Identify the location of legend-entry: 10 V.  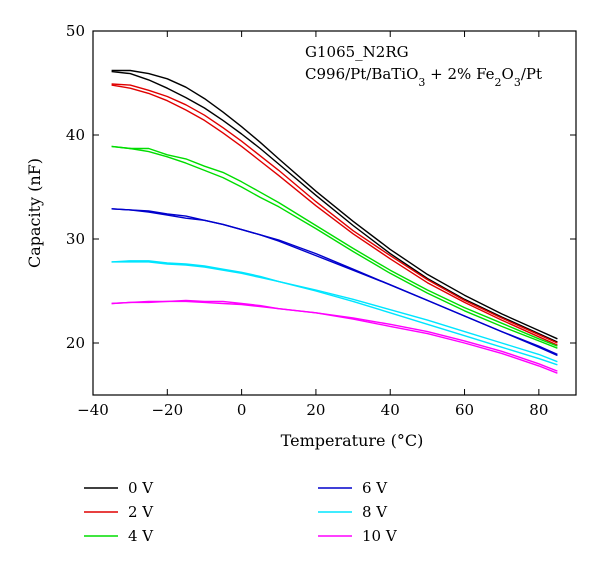
(358, 536).